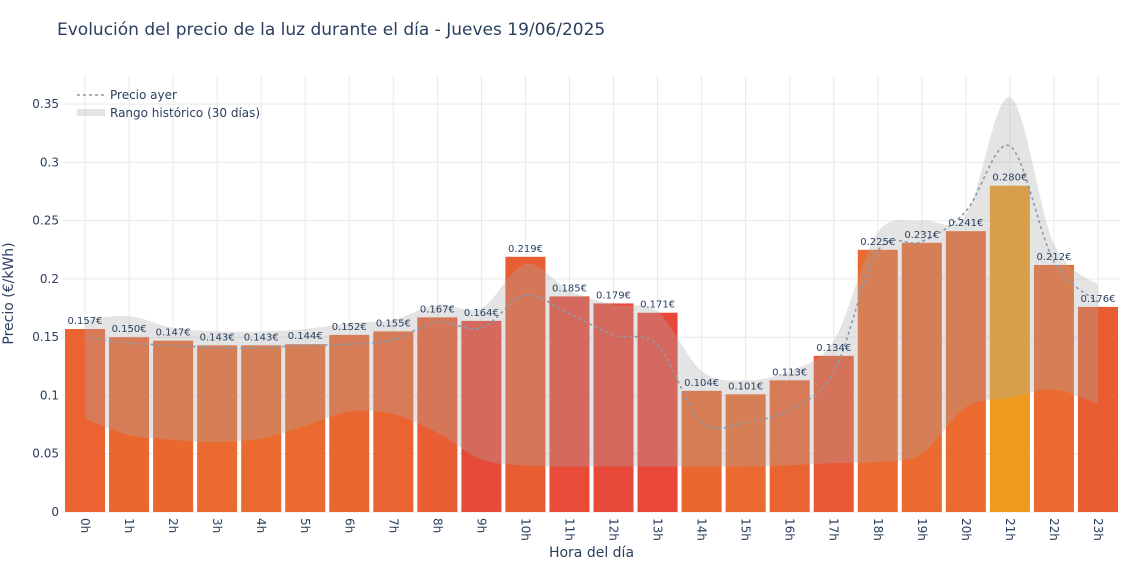 The width and height of the screenshot is (1140, 570). Describe the element at coordinates (49, 162) in the screenshot. I see `y-tick-label: 0.3` at that location.